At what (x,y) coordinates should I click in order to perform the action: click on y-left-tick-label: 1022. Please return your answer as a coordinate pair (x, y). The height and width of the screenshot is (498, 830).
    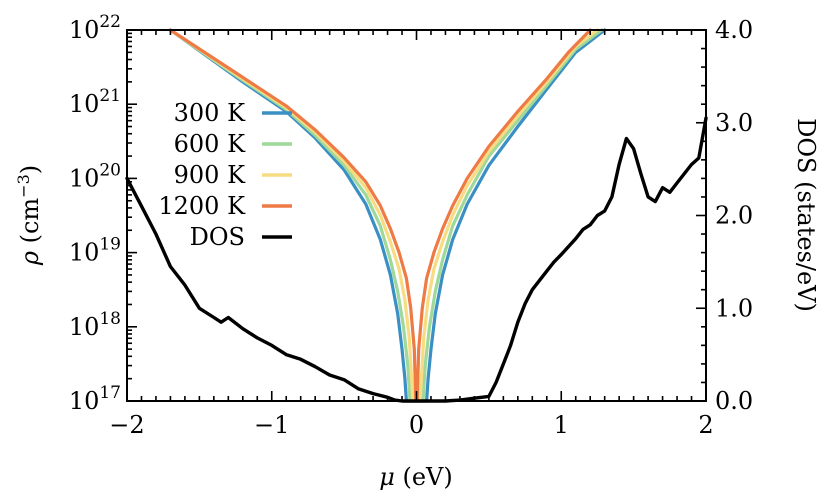
    Looking at the image, I should click on (95, 28).